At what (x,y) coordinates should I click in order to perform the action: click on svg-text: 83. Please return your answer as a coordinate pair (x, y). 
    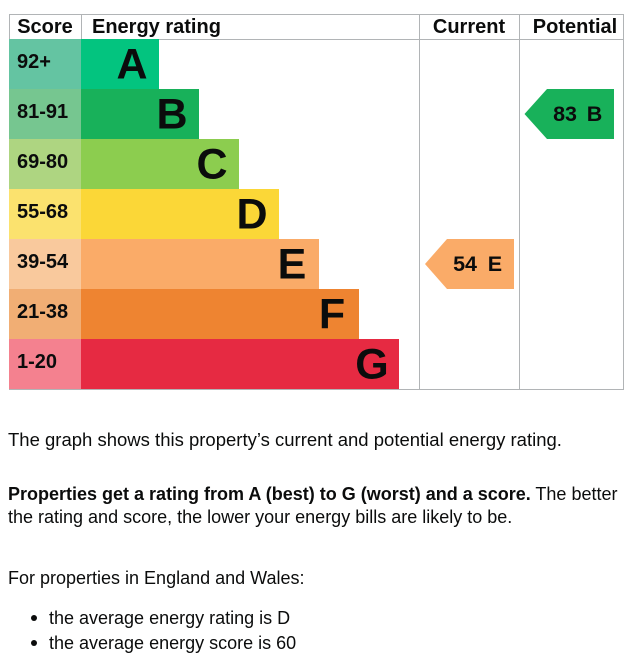
    Looking at the image, I should click on (565, 114).